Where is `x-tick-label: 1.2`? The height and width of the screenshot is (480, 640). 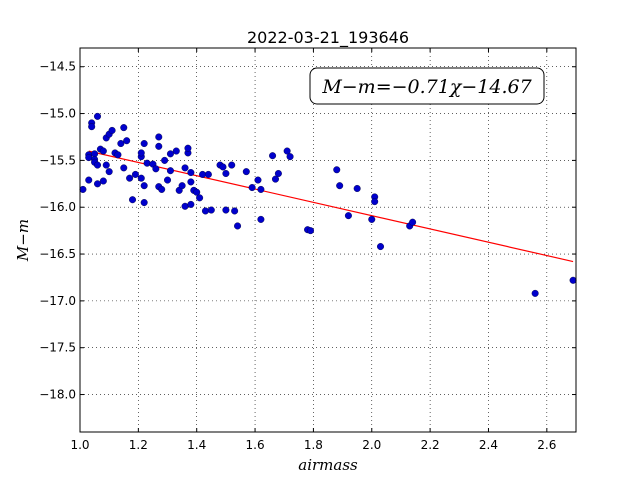 x-tick-label: 1.2 is located at coordinates (138, 445).